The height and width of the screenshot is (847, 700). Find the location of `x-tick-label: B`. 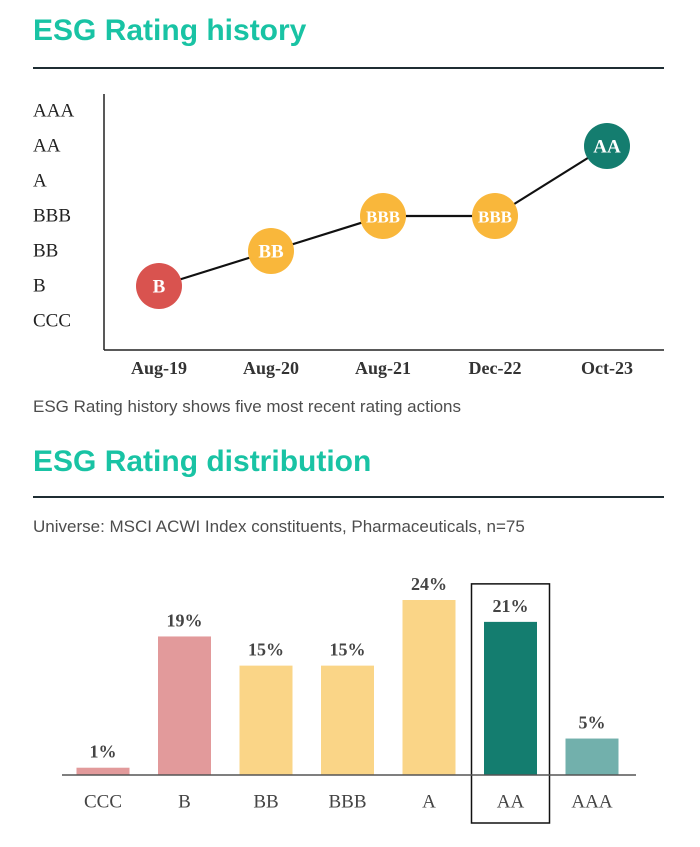

x-tick-label: B is located at coordinates (184, 802).